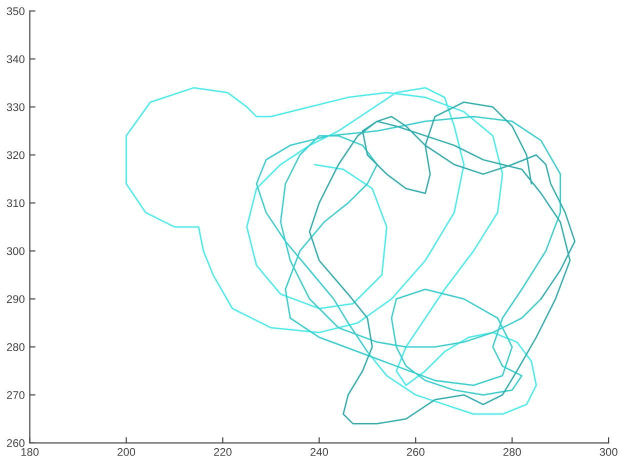 This screenshot has width=621, height=458. Describe the element at coordinates (15, 107) in the screenshot. I see `y-tick-label: 330` at that location.